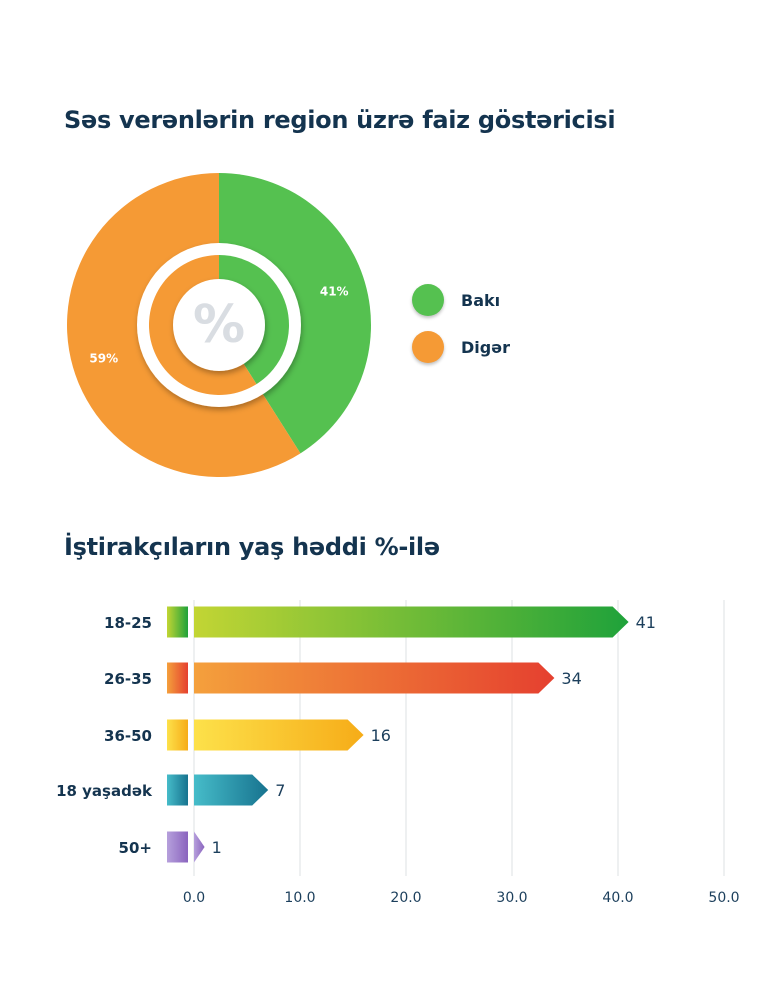 Image resolution: width=776 pixels, height=989 pixels. Describe the element at coordinates (104, 791) in the screenshot. I see `category-label: 18 yaşadək` at that location.